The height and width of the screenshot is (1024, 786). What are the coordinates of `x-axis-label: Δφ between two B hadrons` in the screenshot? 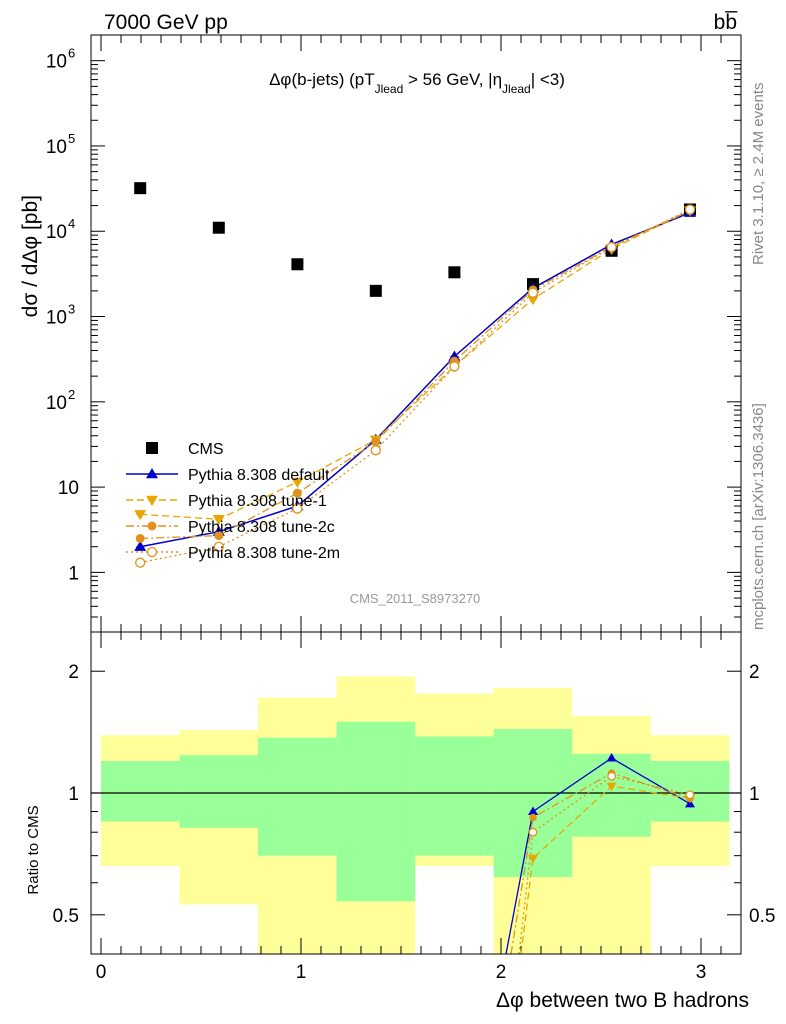 It's located at (622, 1000).